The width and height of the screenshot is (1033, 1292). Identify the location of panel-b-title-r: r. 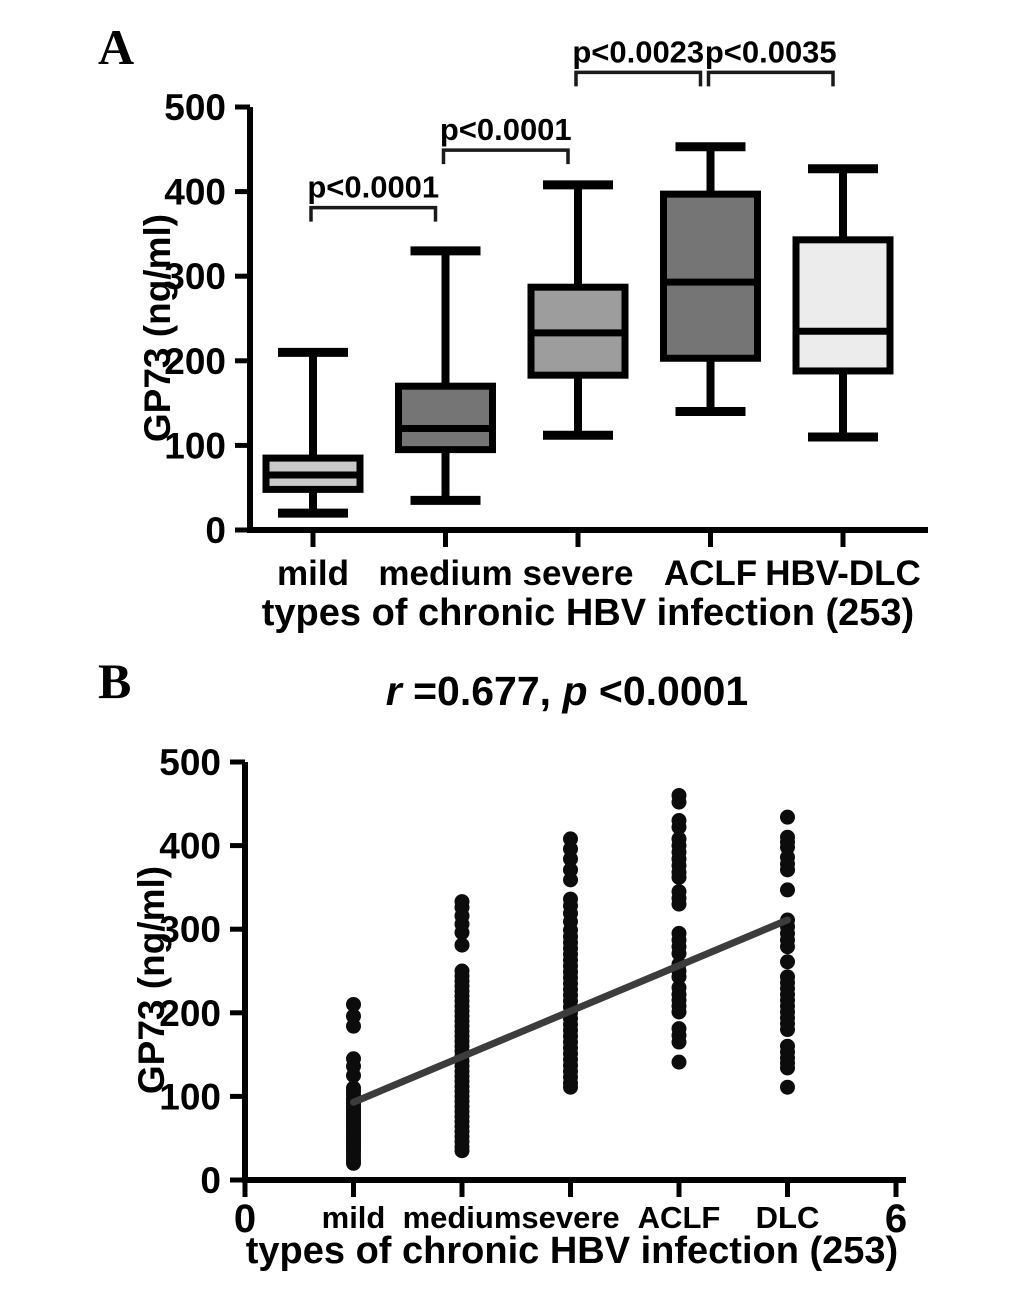
(393, 691).